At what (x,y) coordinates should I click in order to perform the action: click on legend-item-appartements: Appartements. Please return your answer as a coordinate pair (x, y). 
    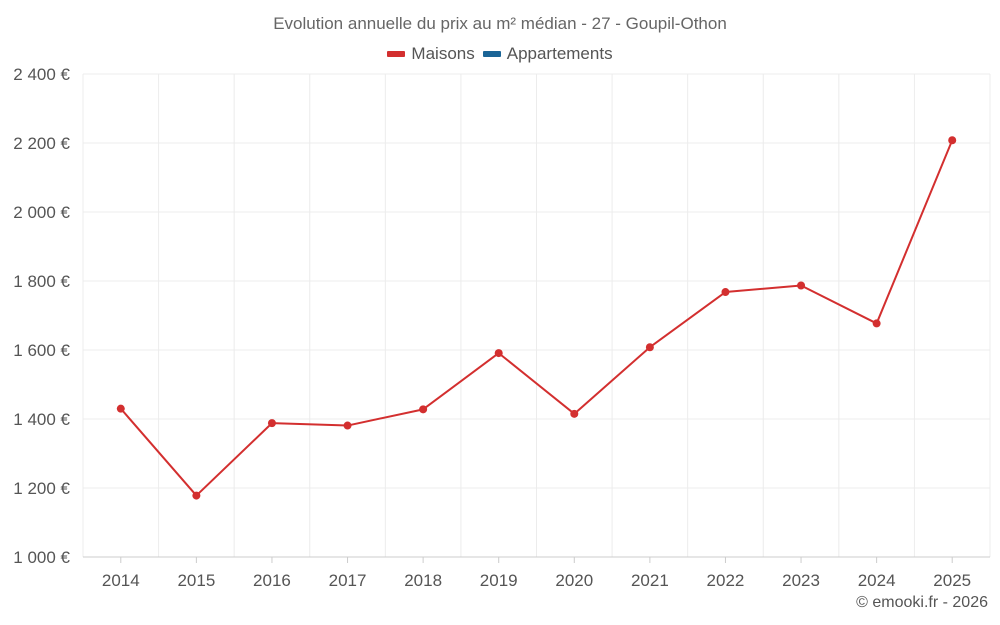
    Looking at the image, I should click on (547, 54).